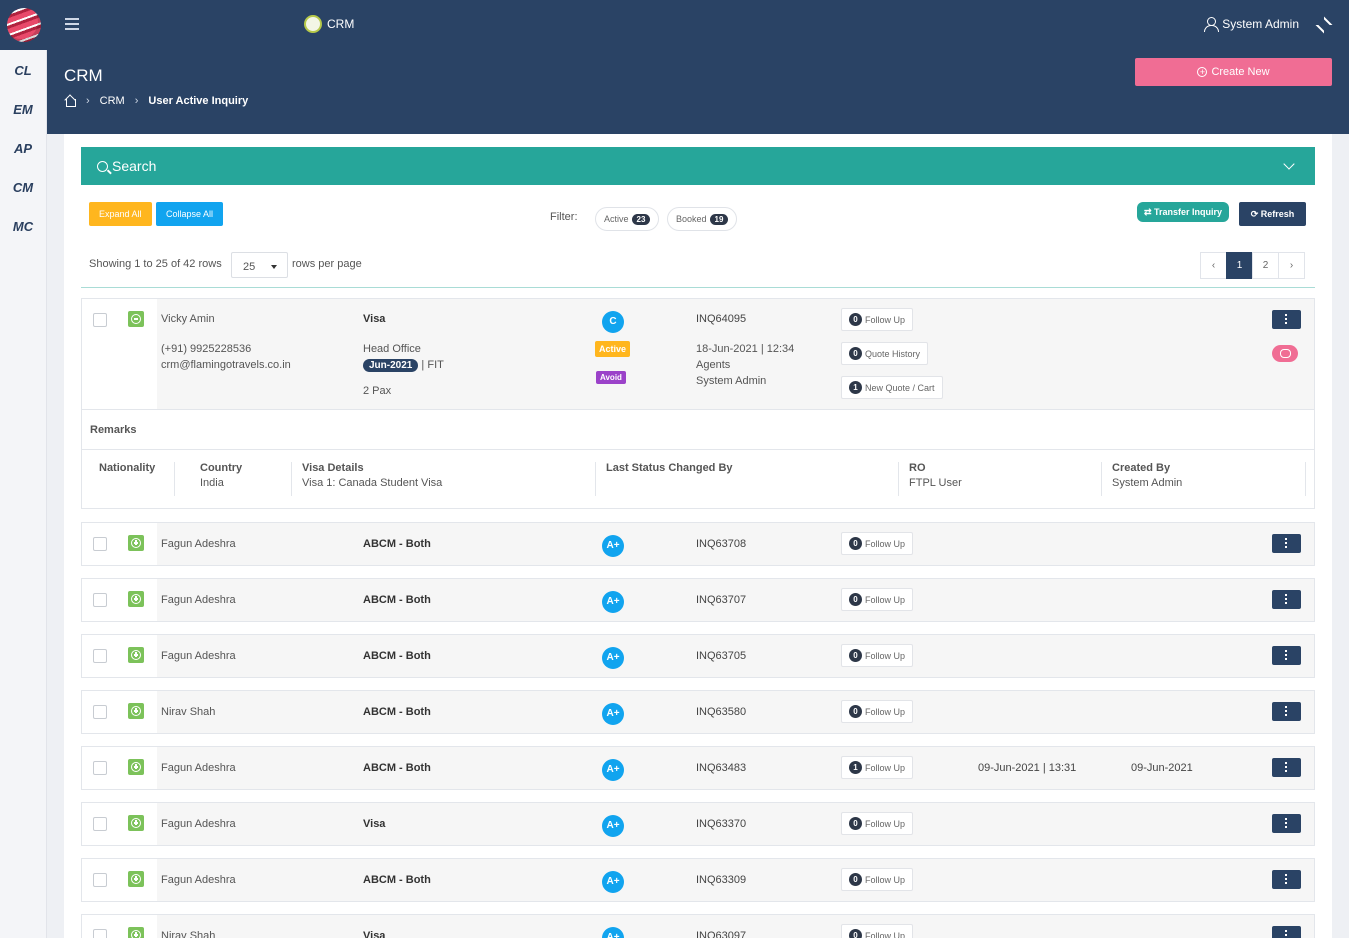 The image size is (1349, 938). What do you see at coordinates (190, 214) in the screenshot?
I see `collapse-all-button: Collapse All` at bounding box center [190, 214].